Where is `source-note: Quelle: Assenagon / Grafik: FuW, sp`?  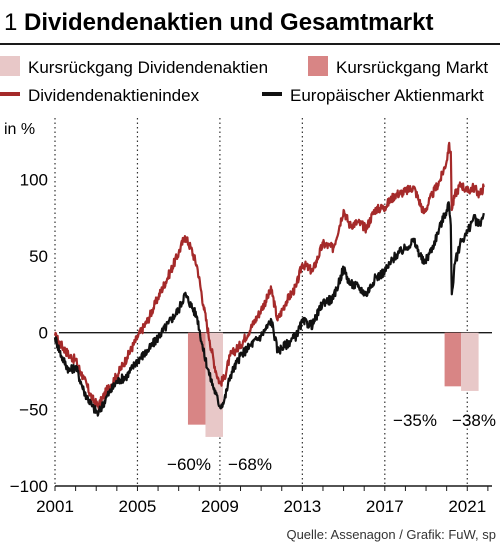 source-note: Quelle: Assenagon / Grafik: FuW, sp is located at coordinates (391, 534).